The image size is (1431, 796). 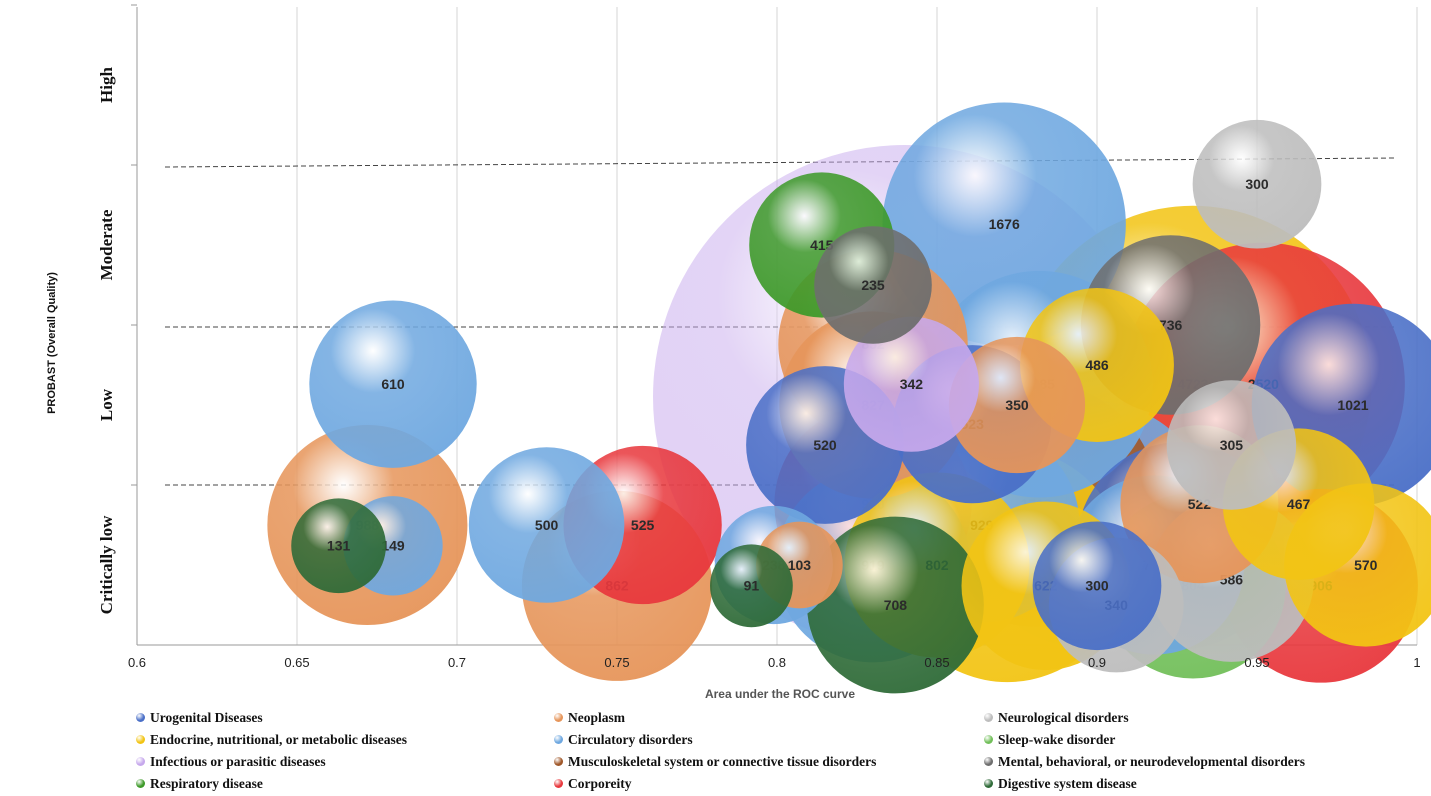 I want to click on y-tick-label: Low, so click(x=106, y=404).